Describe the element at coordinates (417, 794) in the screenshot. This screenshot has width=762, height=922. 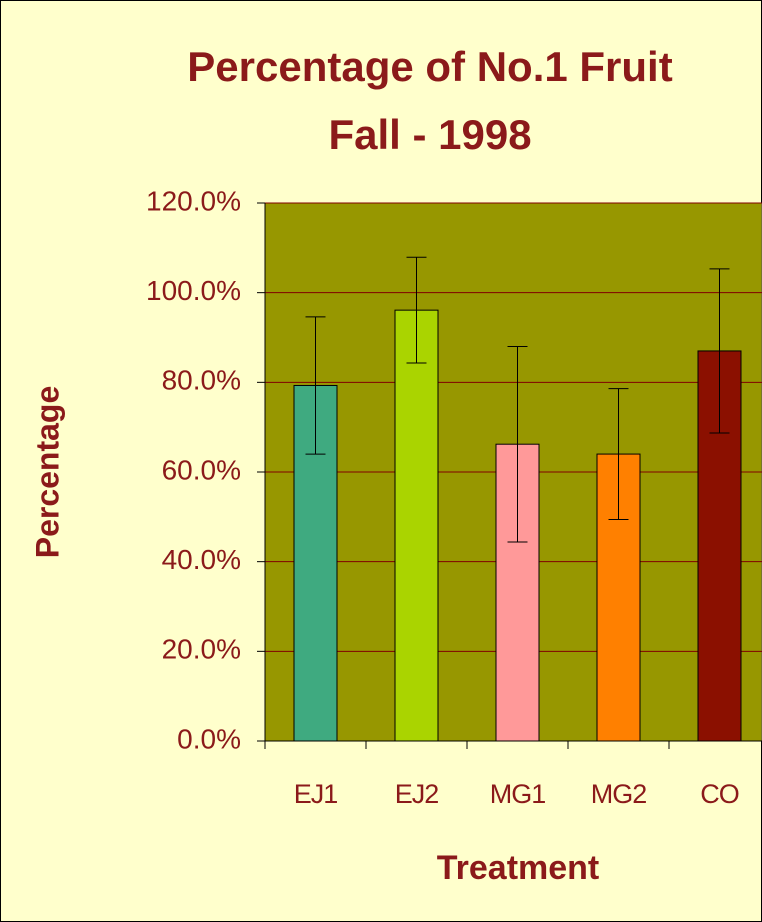
I see `x-tick-label: EJ2` at that location.